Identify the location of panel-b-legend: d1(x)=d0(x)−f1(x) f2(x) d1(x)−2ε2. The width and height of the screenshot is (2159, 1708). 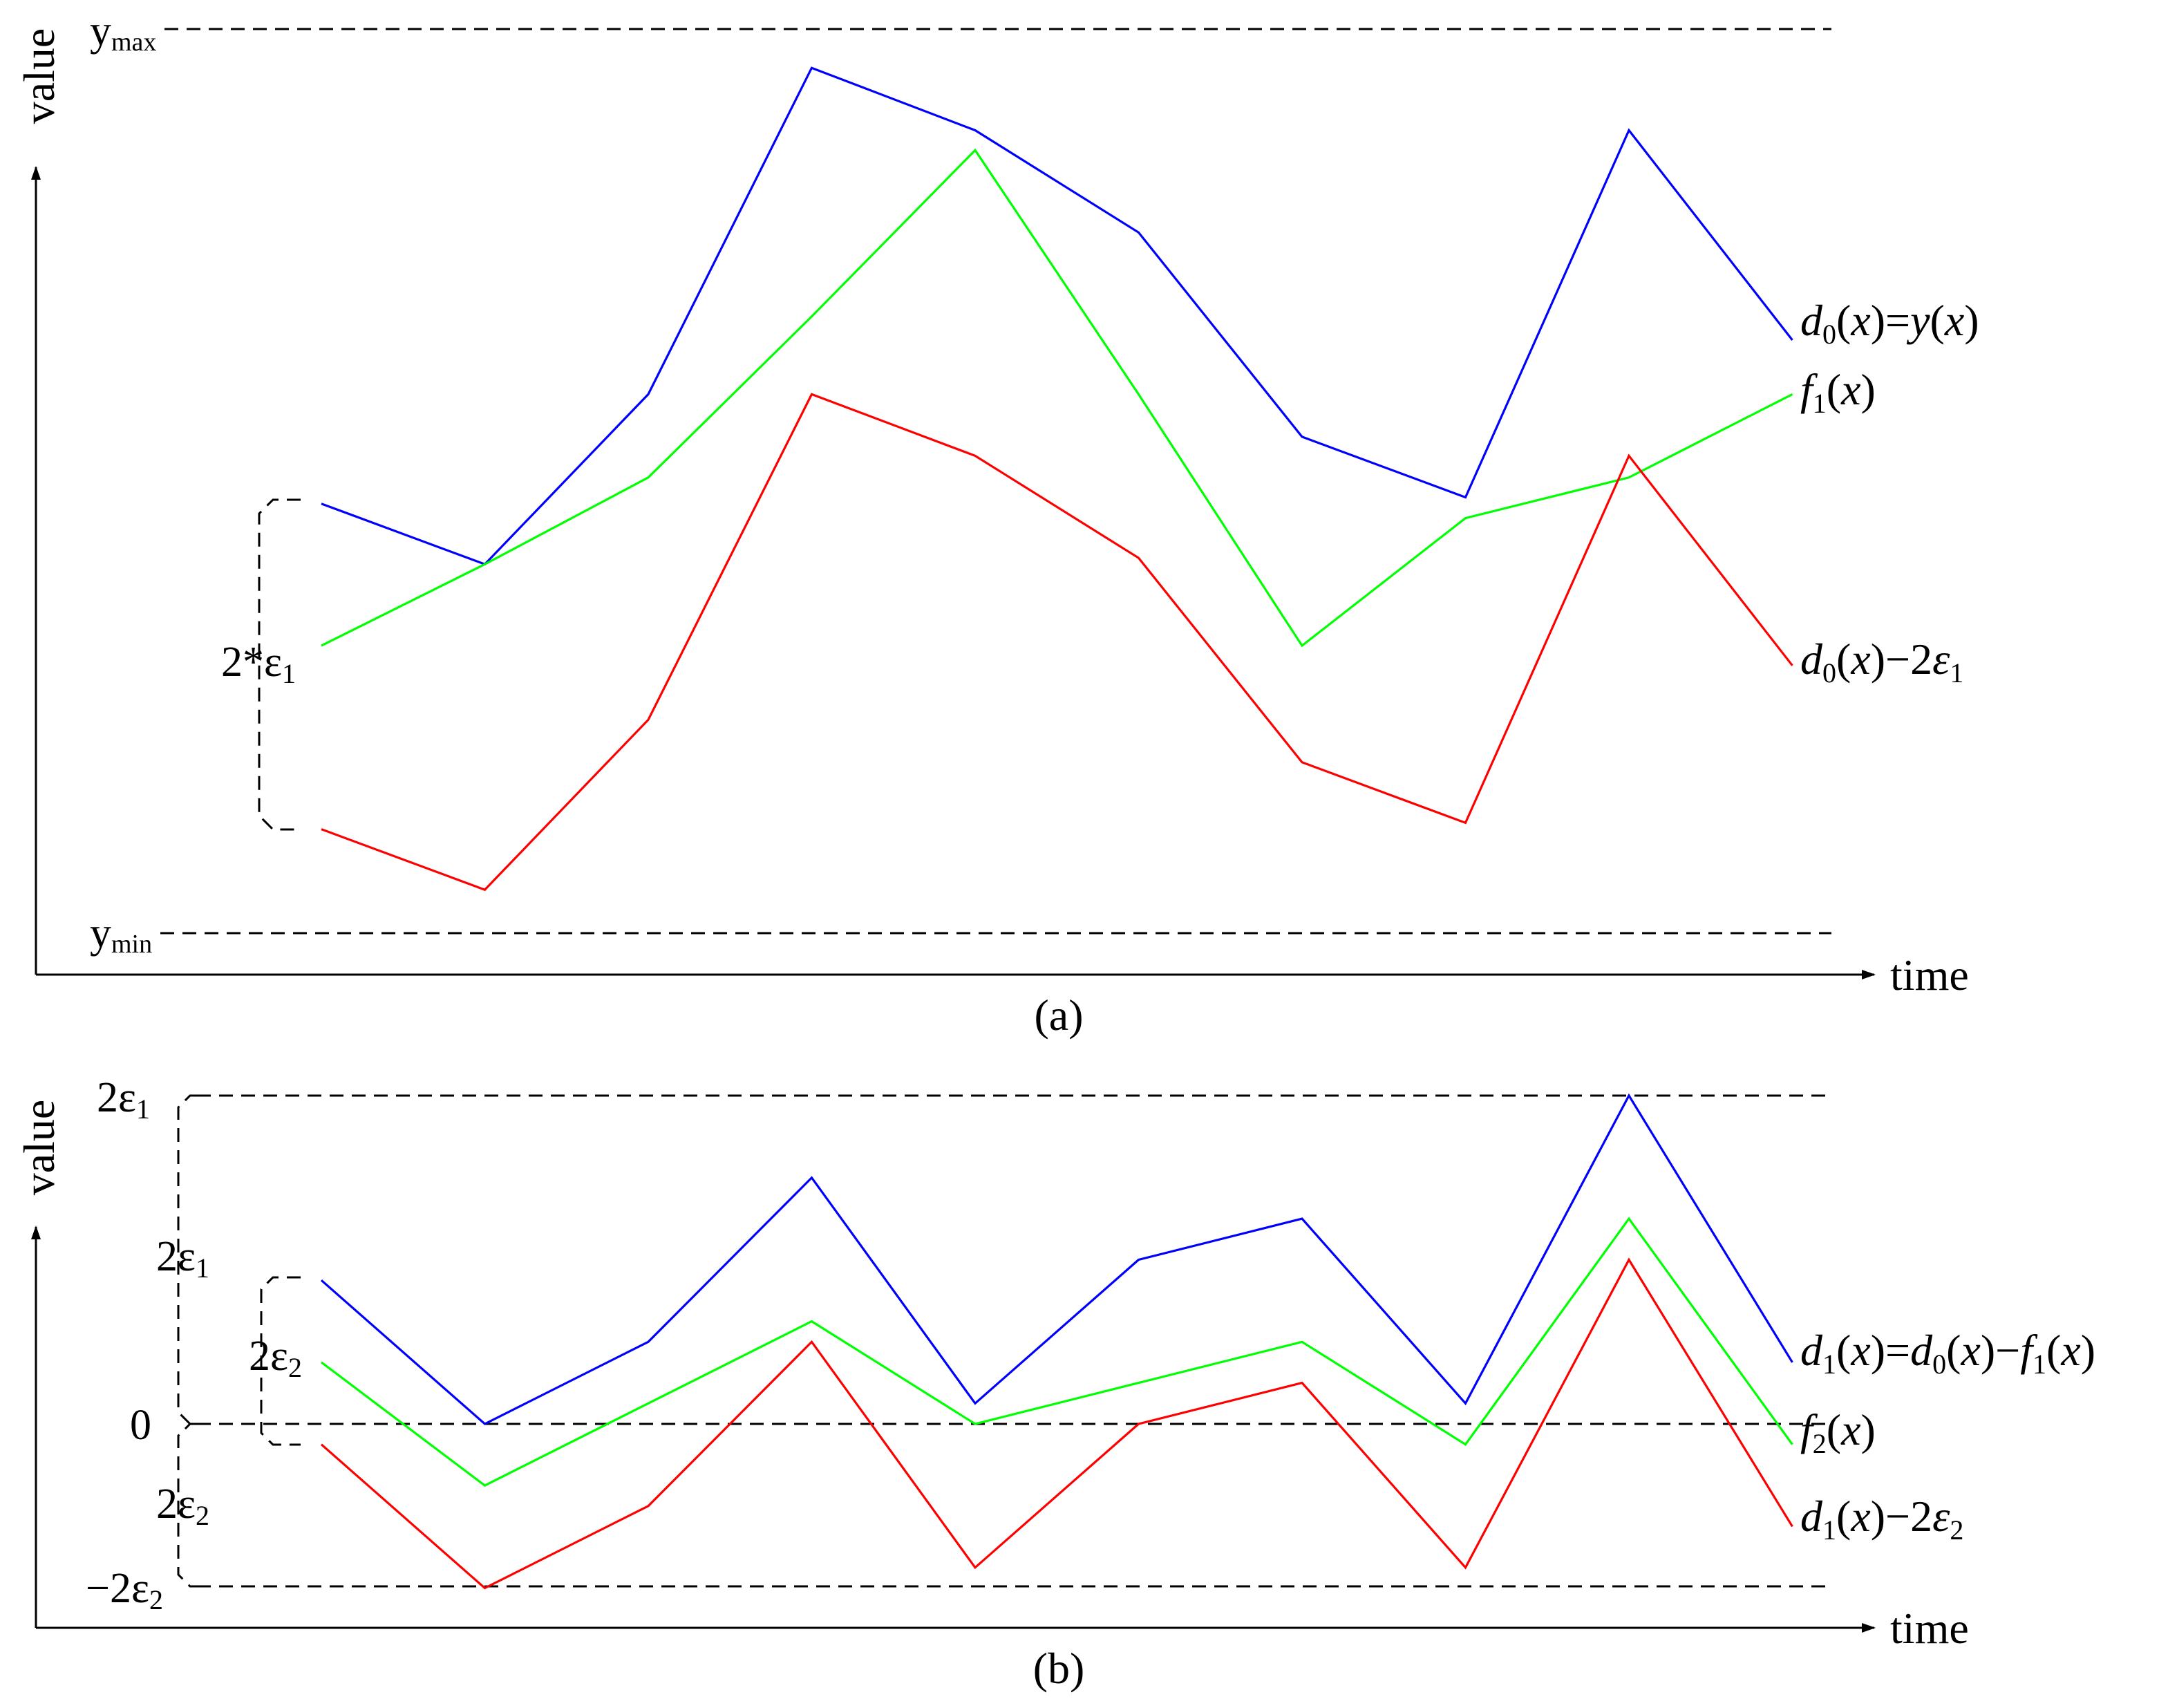
(1947, 1436).